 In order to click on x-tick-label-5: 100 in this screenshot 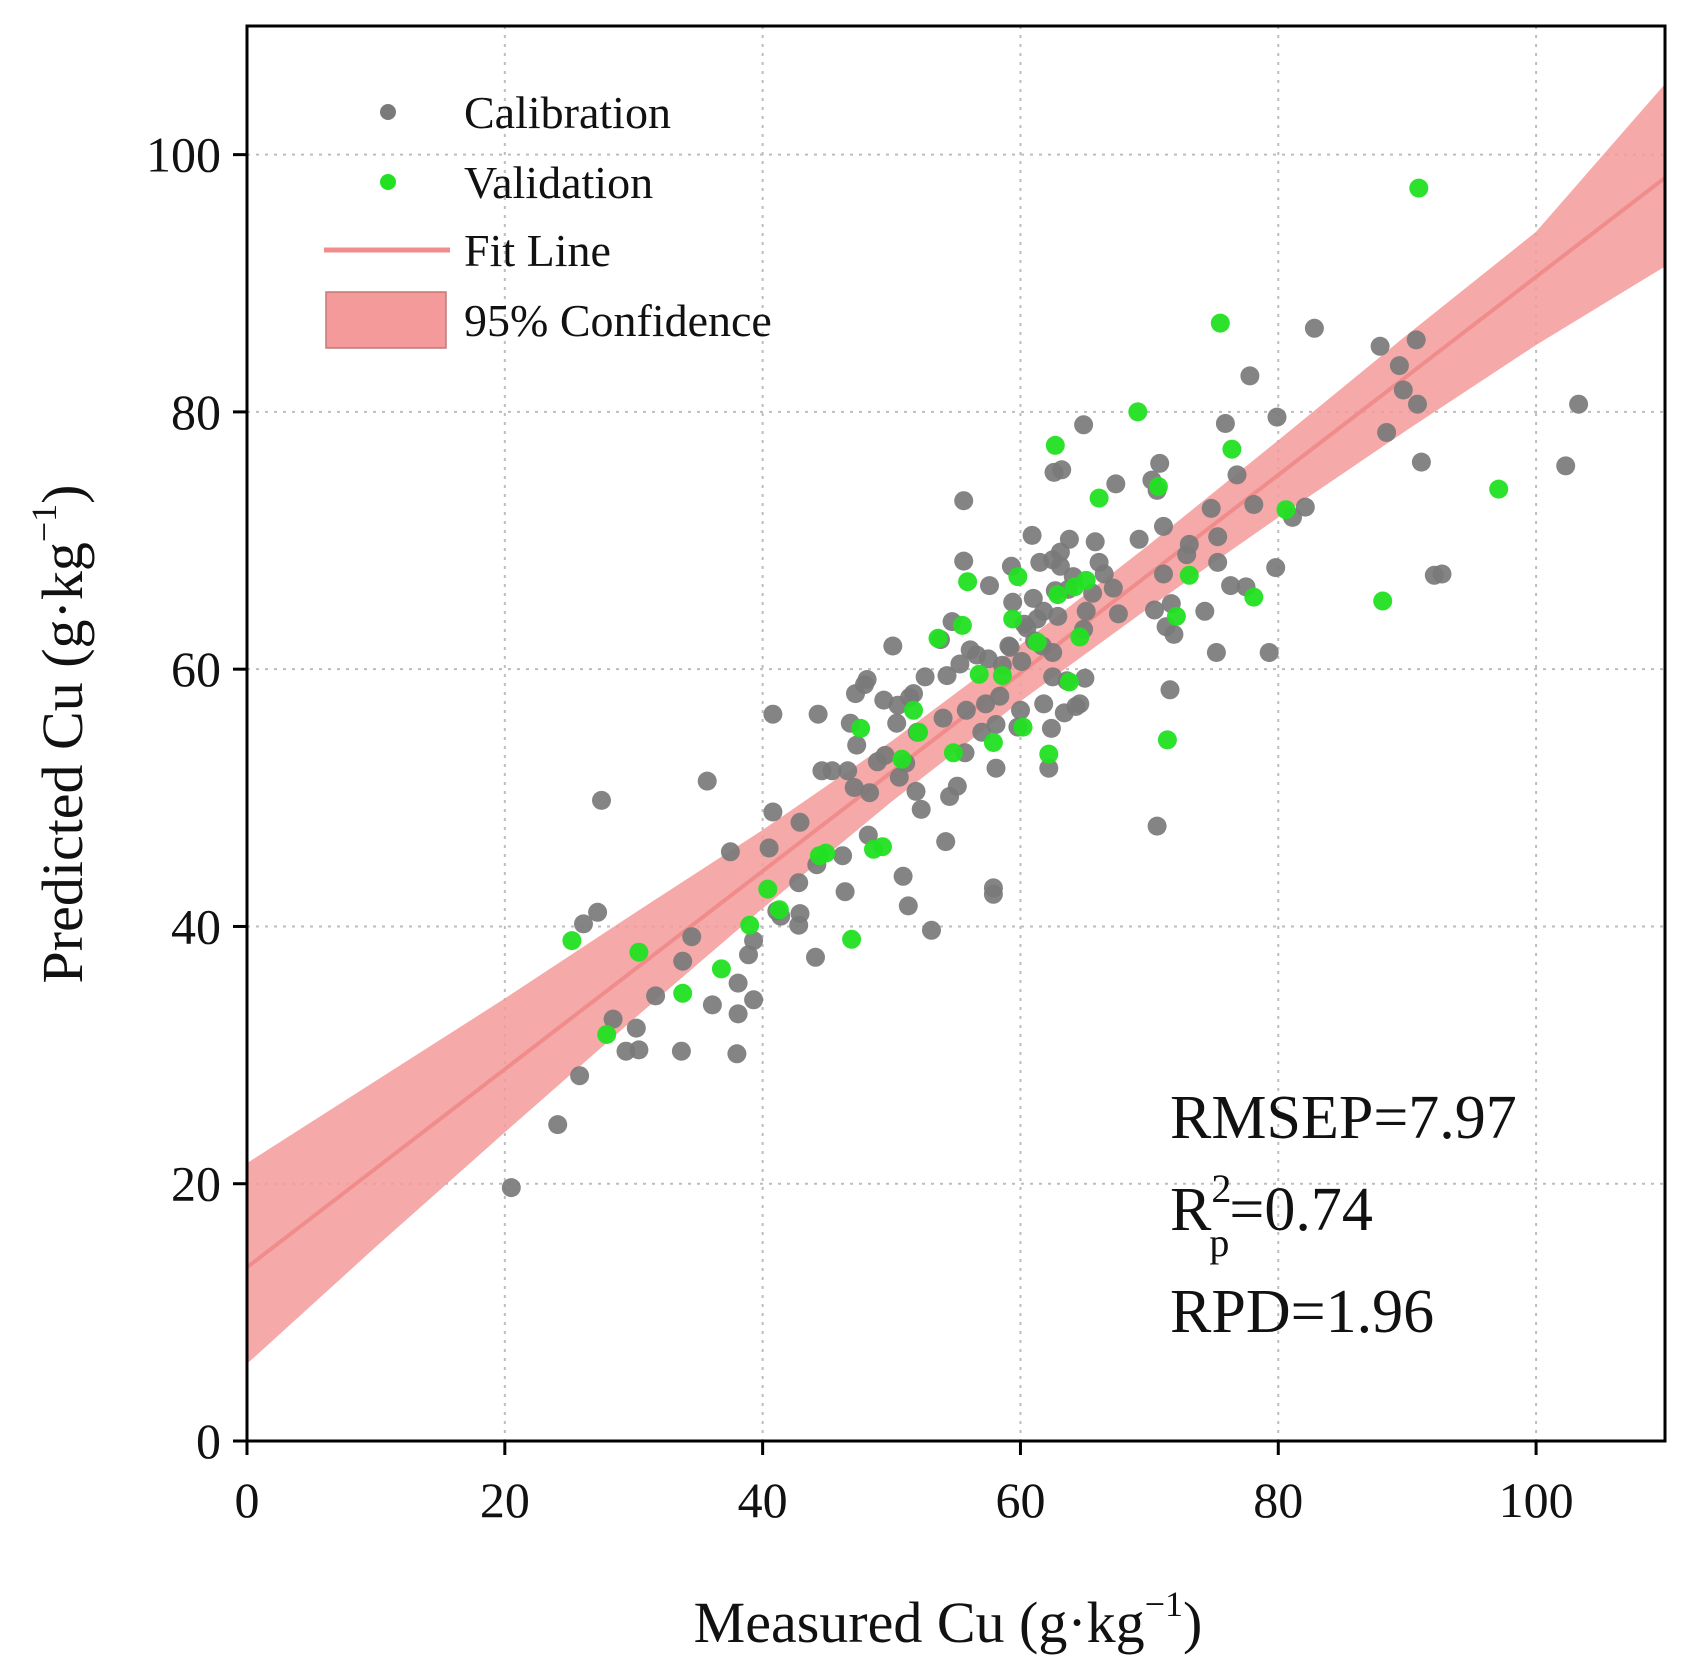, I will do `click(1536, 1500)`.